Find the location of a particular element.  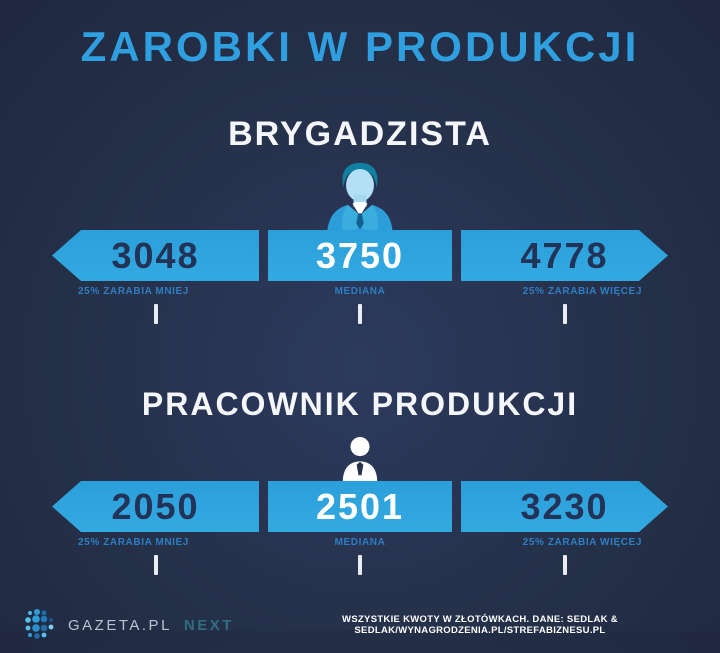

median-bar: 3750 is located at coordinates (360, 255).